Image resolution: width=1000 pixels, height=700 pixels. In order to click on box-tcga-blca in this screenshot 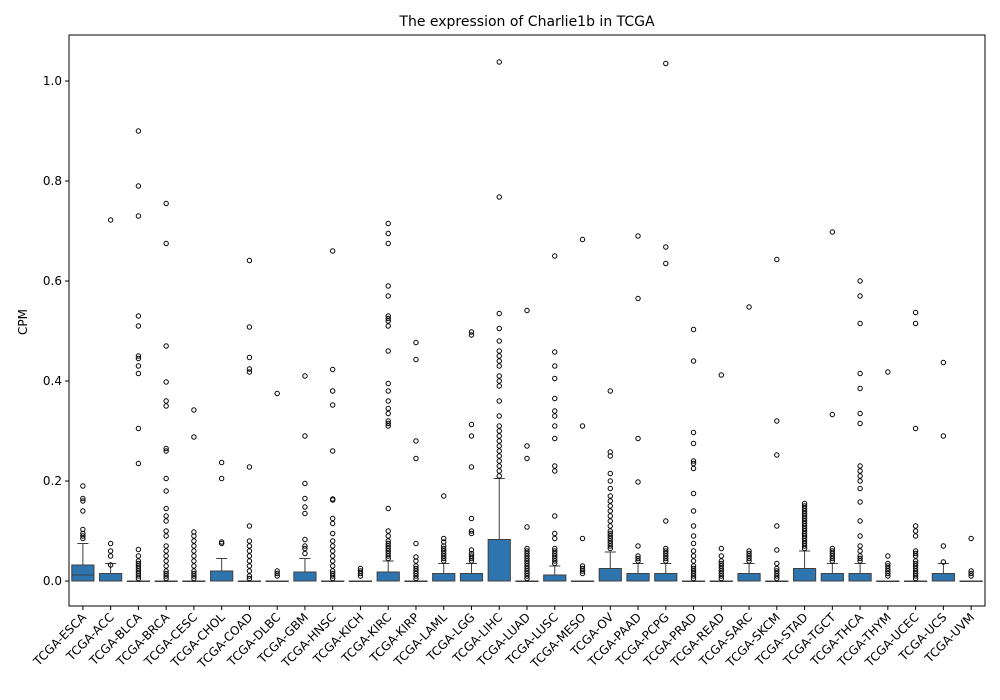, I will do `click(138, 355)`.